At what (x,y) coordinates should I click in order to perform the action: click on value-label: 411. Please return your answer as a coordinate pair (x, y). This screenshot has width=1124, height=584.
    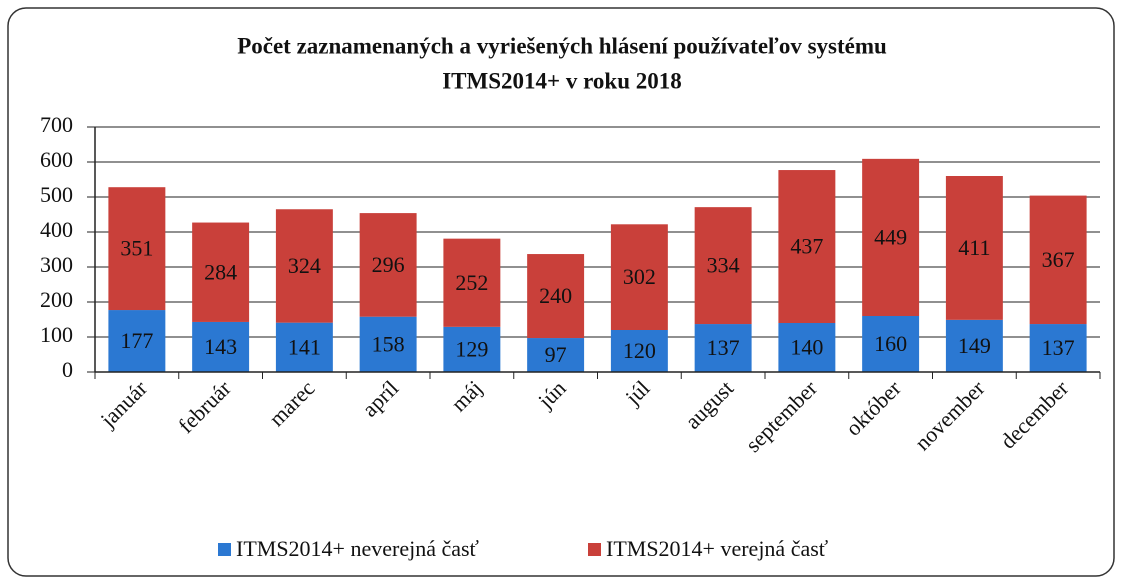
    Looking at the image, I should click on (974, 247).